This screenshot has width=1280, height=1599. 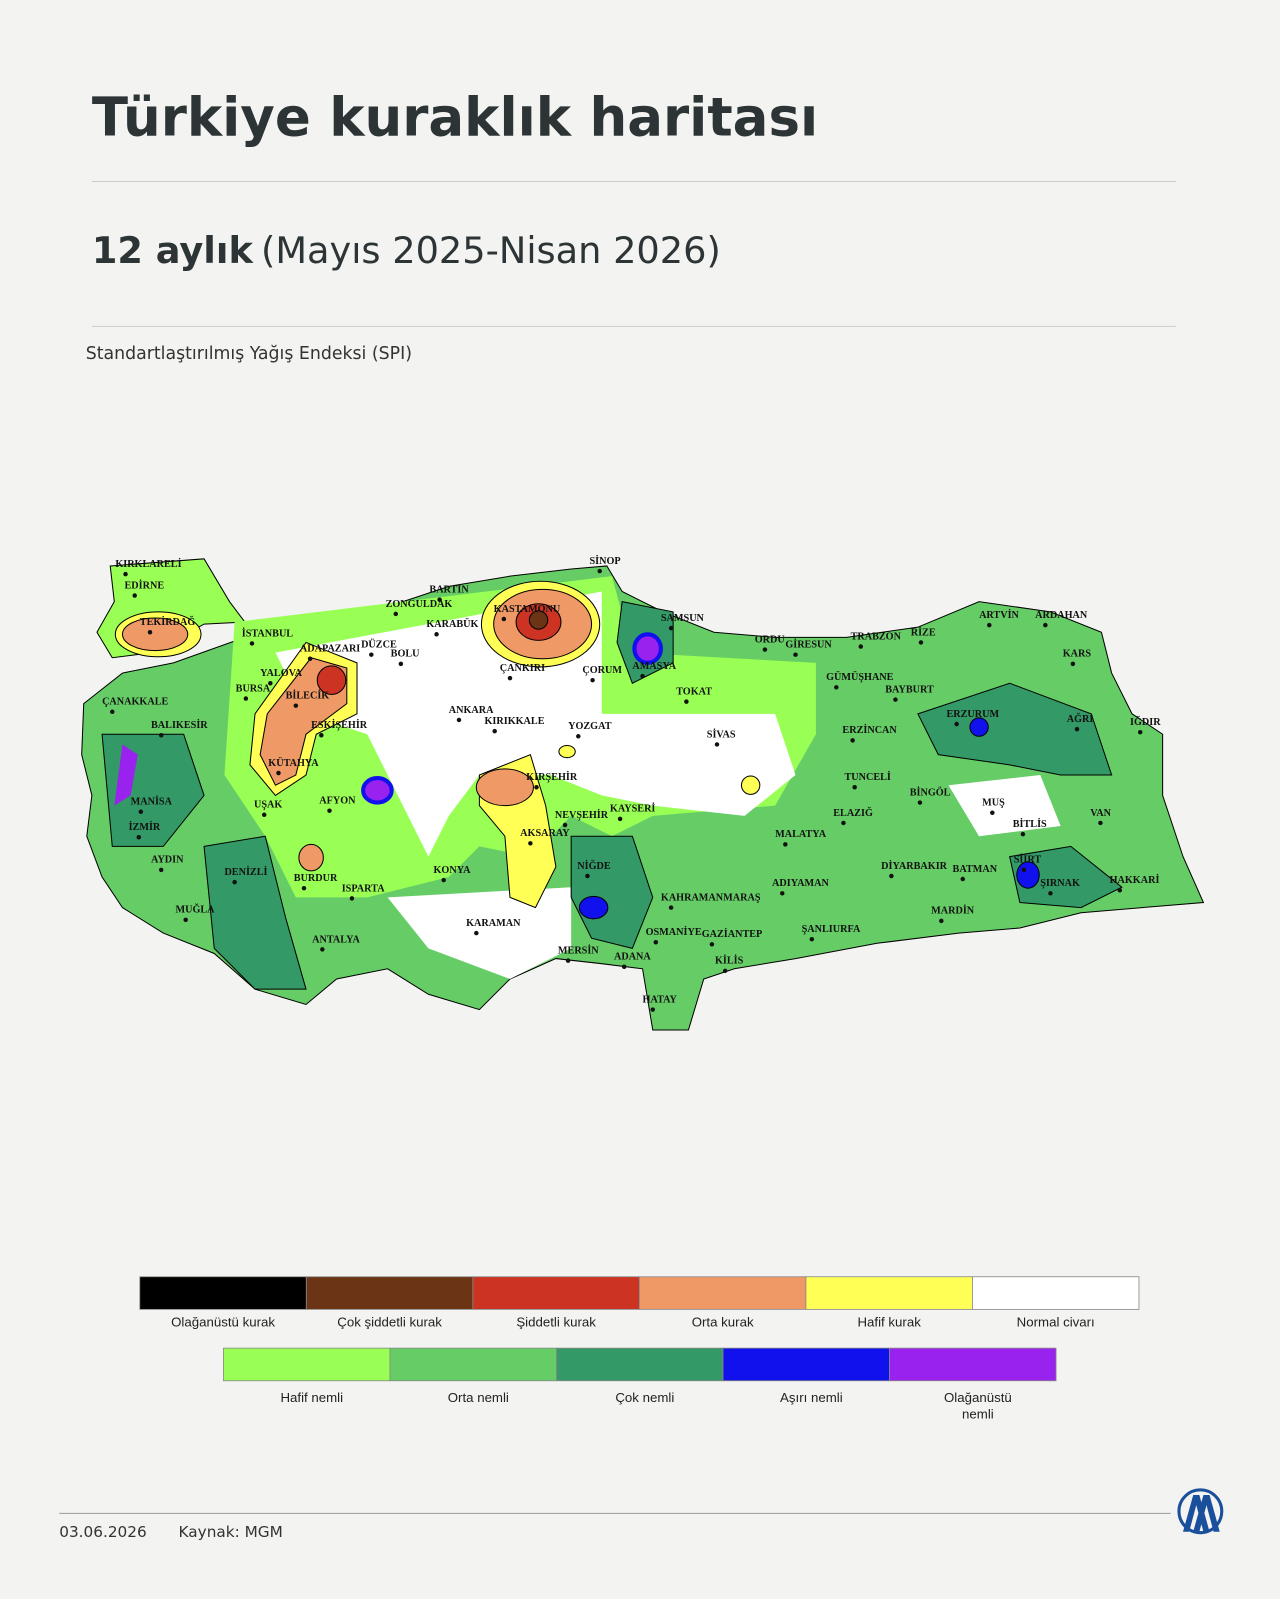 I want to click on city-label: RİZE, so click(x=923, y=632).